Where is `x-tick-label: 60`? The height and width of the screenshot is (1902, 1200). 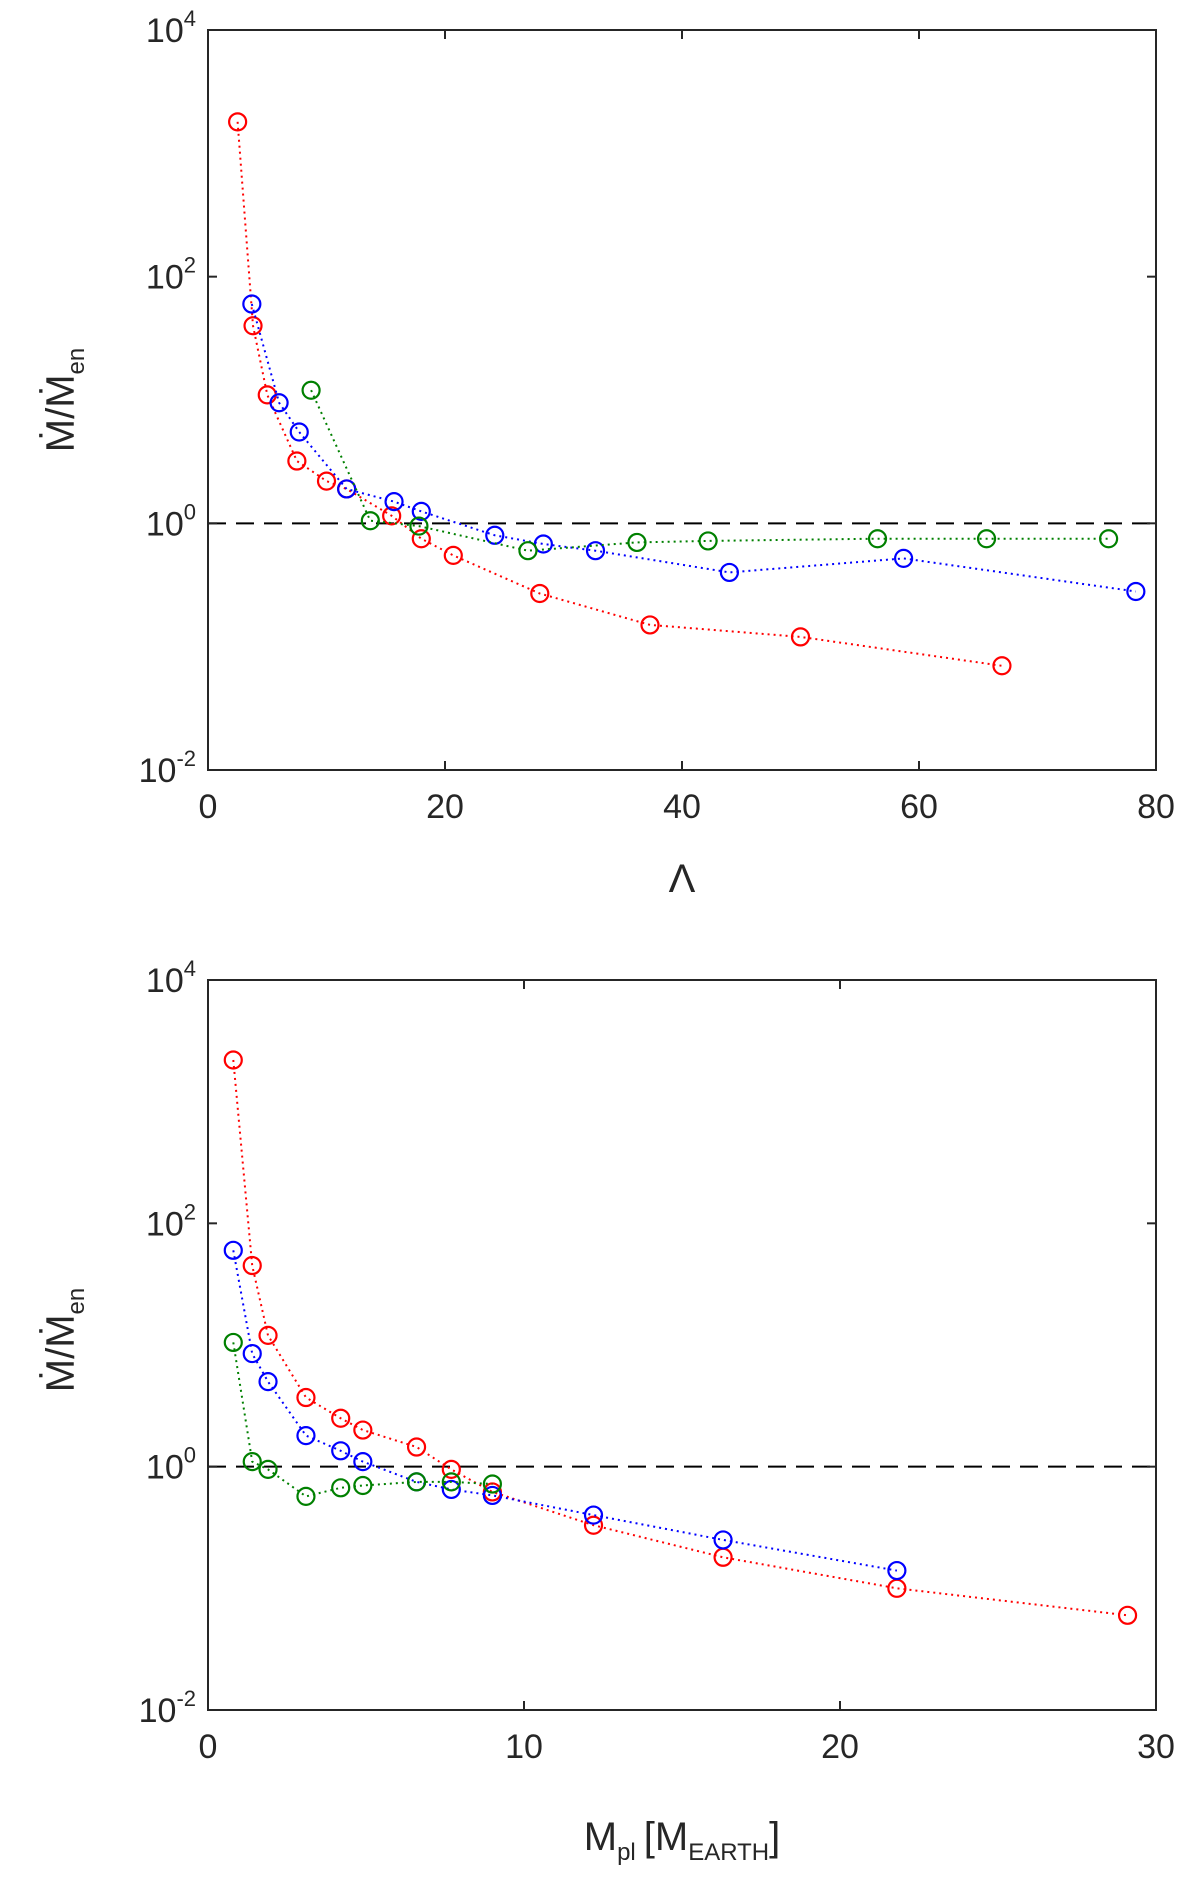
x-tick-label: 60 is located at coordinates (919, 807).